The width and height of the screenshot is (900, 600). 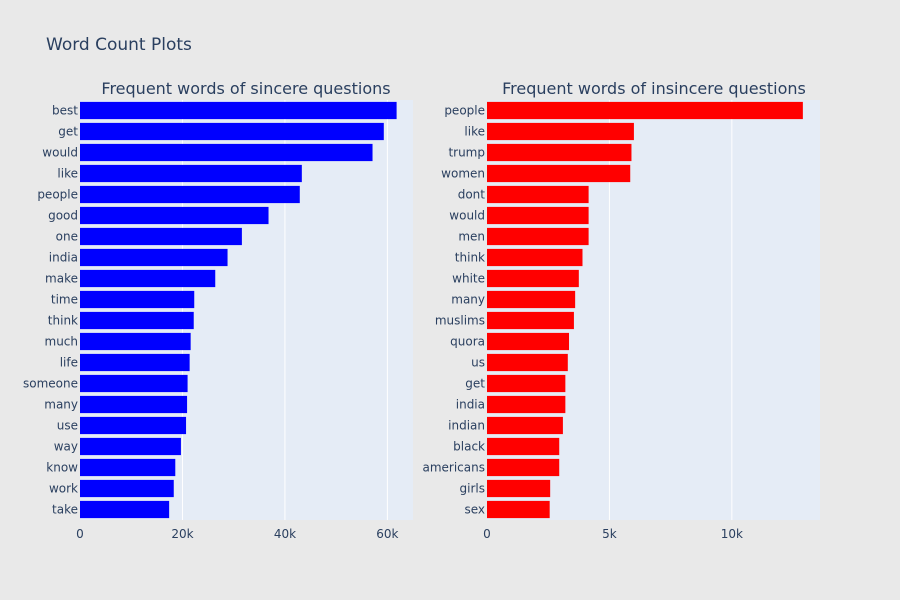 I want to click on sincere-y-tick-label: way, so click(x=66, y=447).